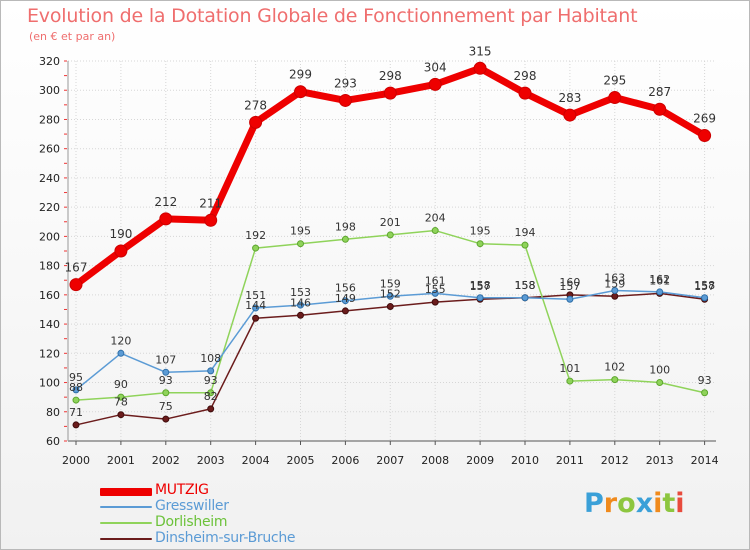 This screenshot has height=550, width=750. I want to click on data-label-dorlisheim-2004: 192, so click(255, 235).